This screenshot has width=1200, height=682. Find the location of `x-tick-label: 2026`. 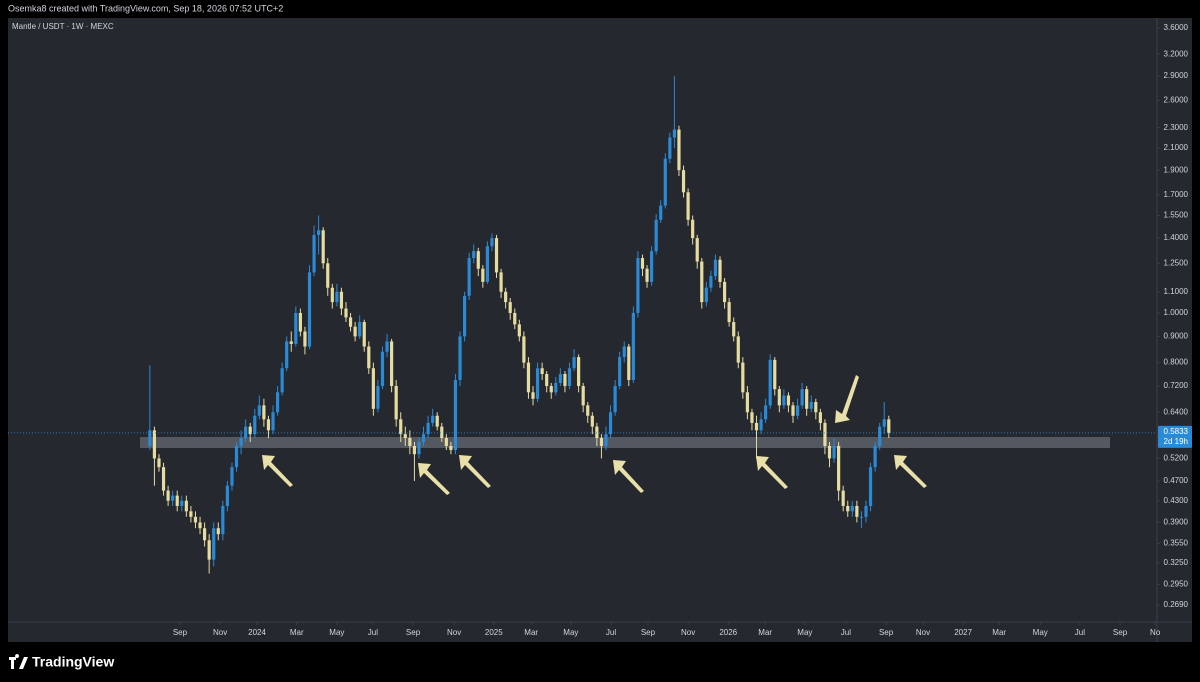

x-tick-label: 2026 is located at coordinates (728, 632).